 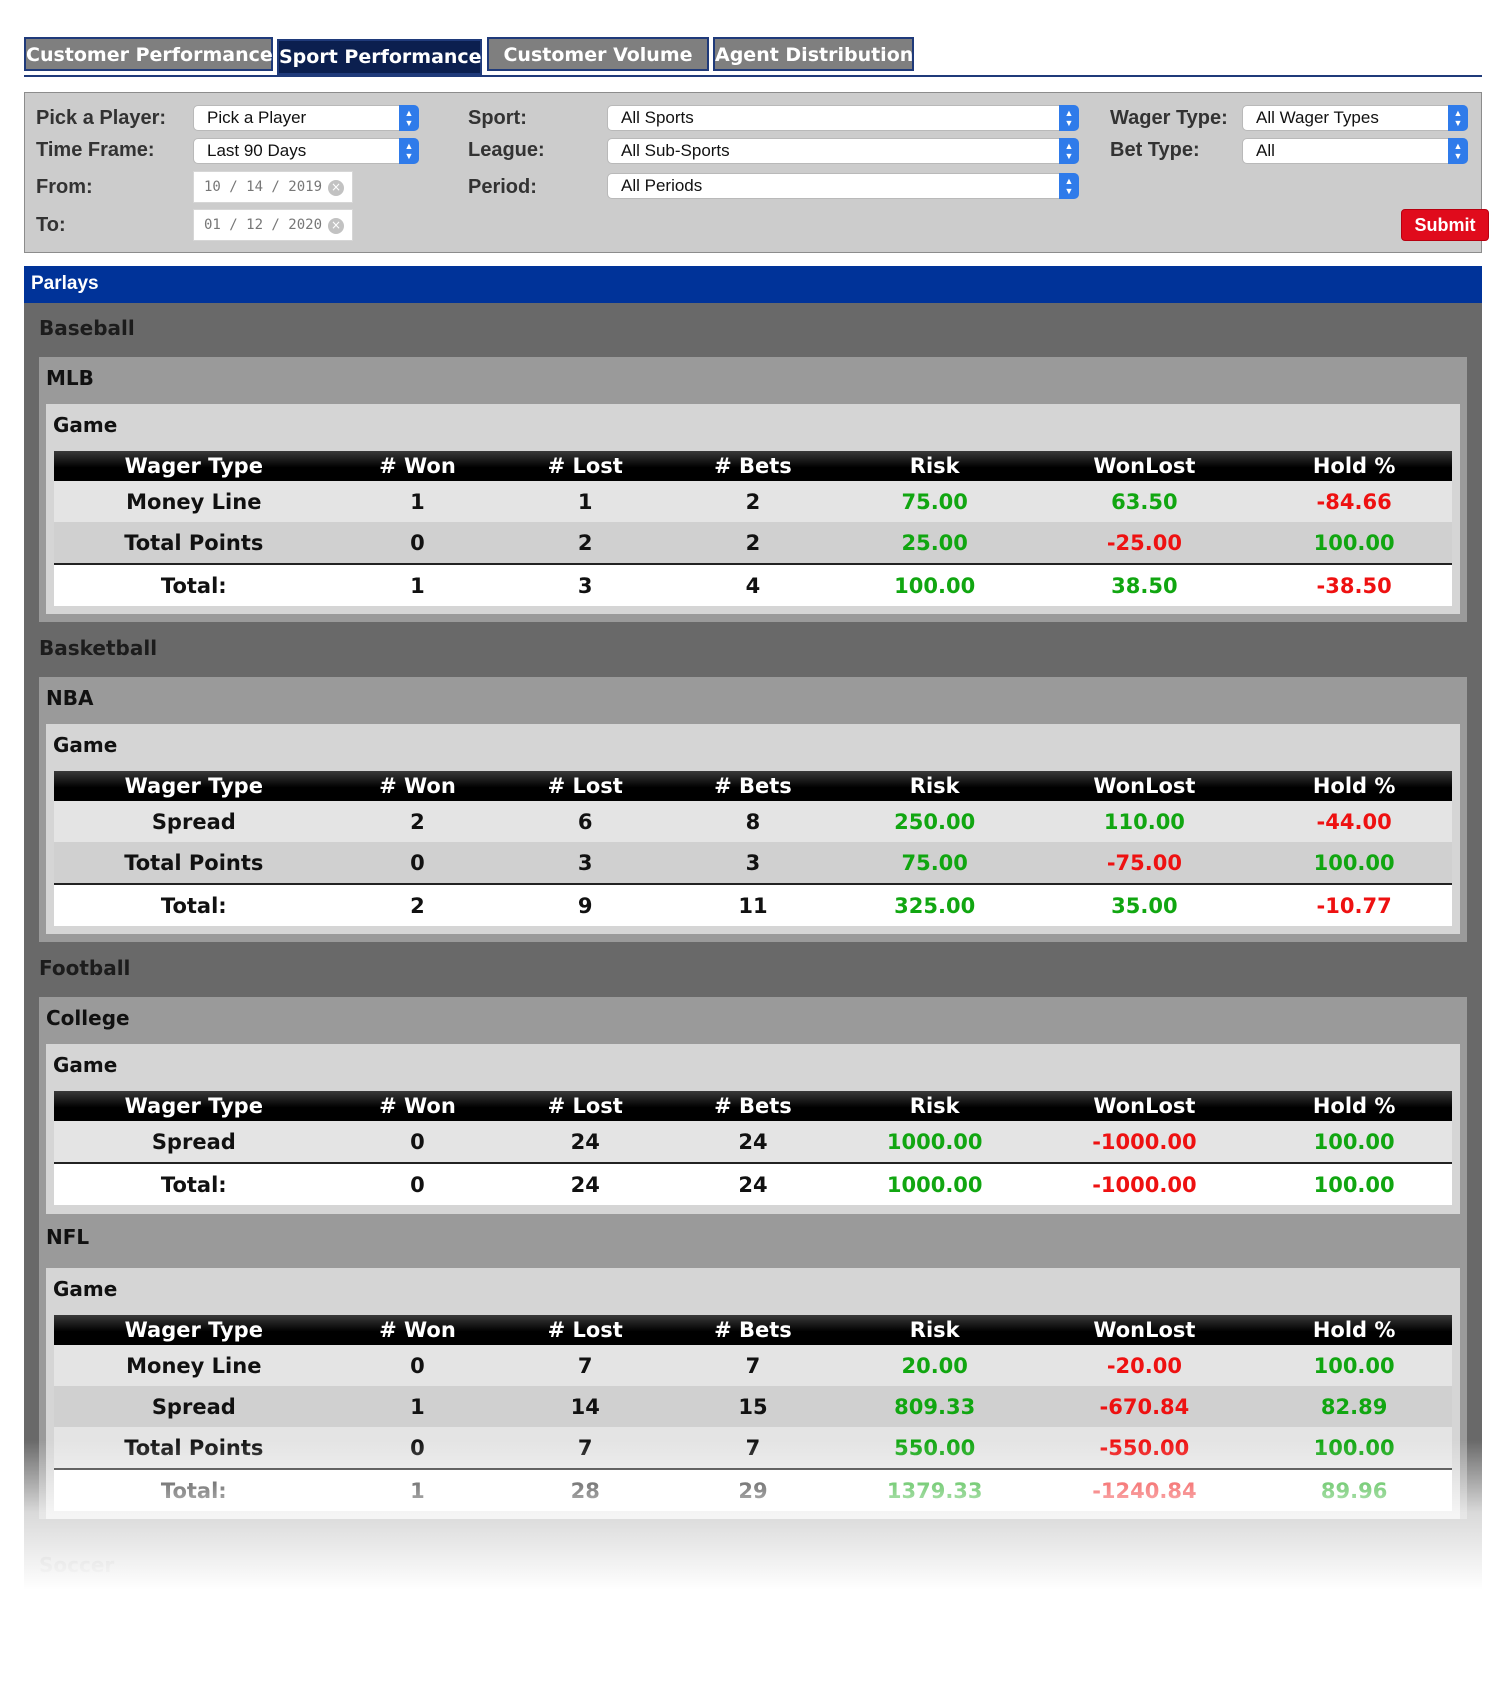 I want to click on league-select: All Sub-Sports ▲ ▼, so click(x=843, y=151).